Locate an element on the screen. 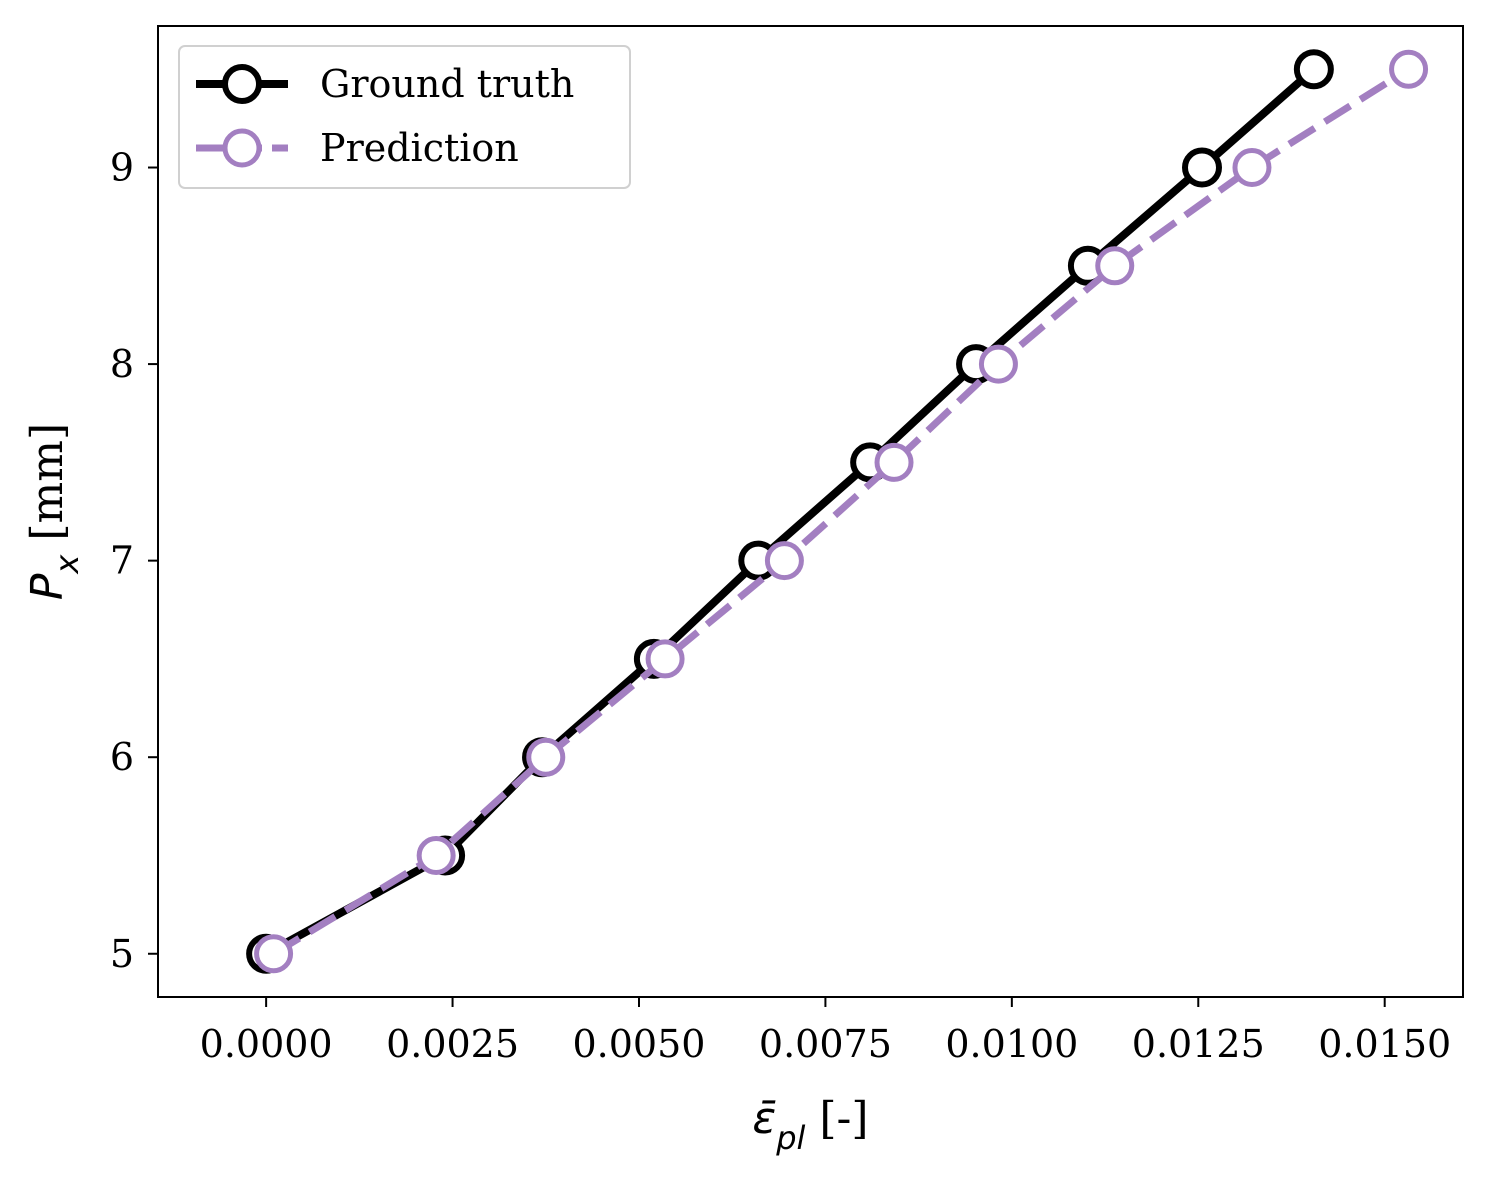 The image size is (1496, 1188). y-tick-label: 8 is located at coordinates (122, 364).